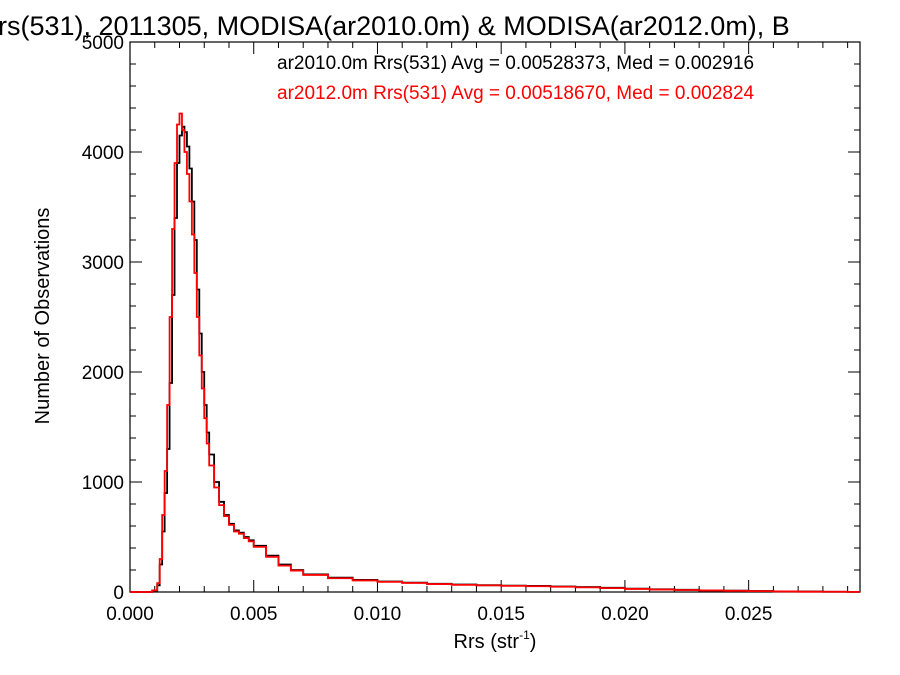  Describe the element at coordinates (130, 614) in the screenshot. I see `x-tick-label: 0.000` at that location.